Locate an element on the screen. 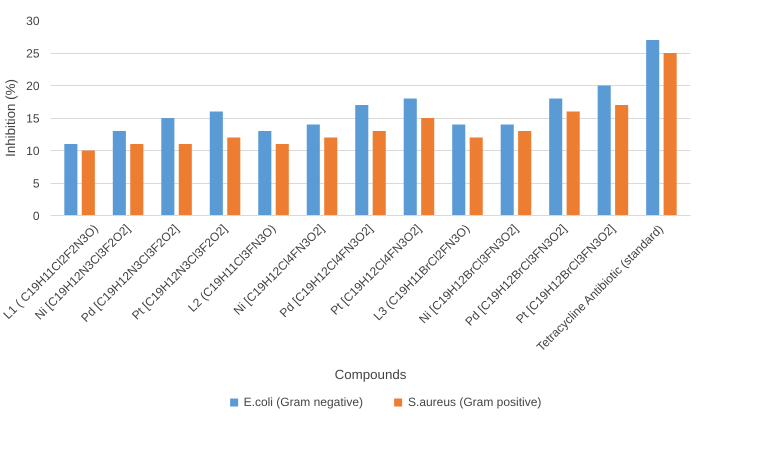 The width and height of the screenshot is (760, 472). y-tick-label: 25 is located at coordinates (33, 53).